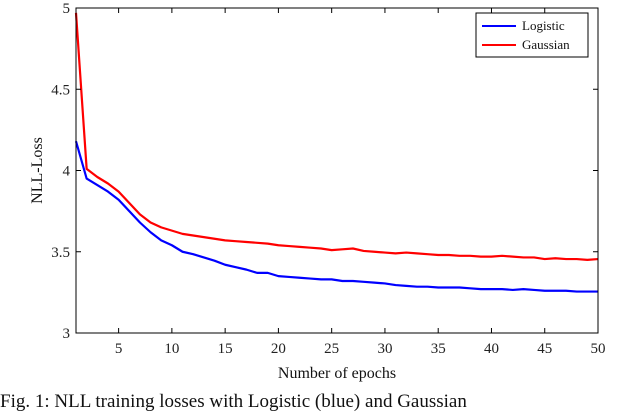 Image resolution: width=640 pixels, height=413 pixels. What do you see at coordinates (67, 172) in the screenshot?
I see `y-tick-label: 4` at bounding box center [67, 172].